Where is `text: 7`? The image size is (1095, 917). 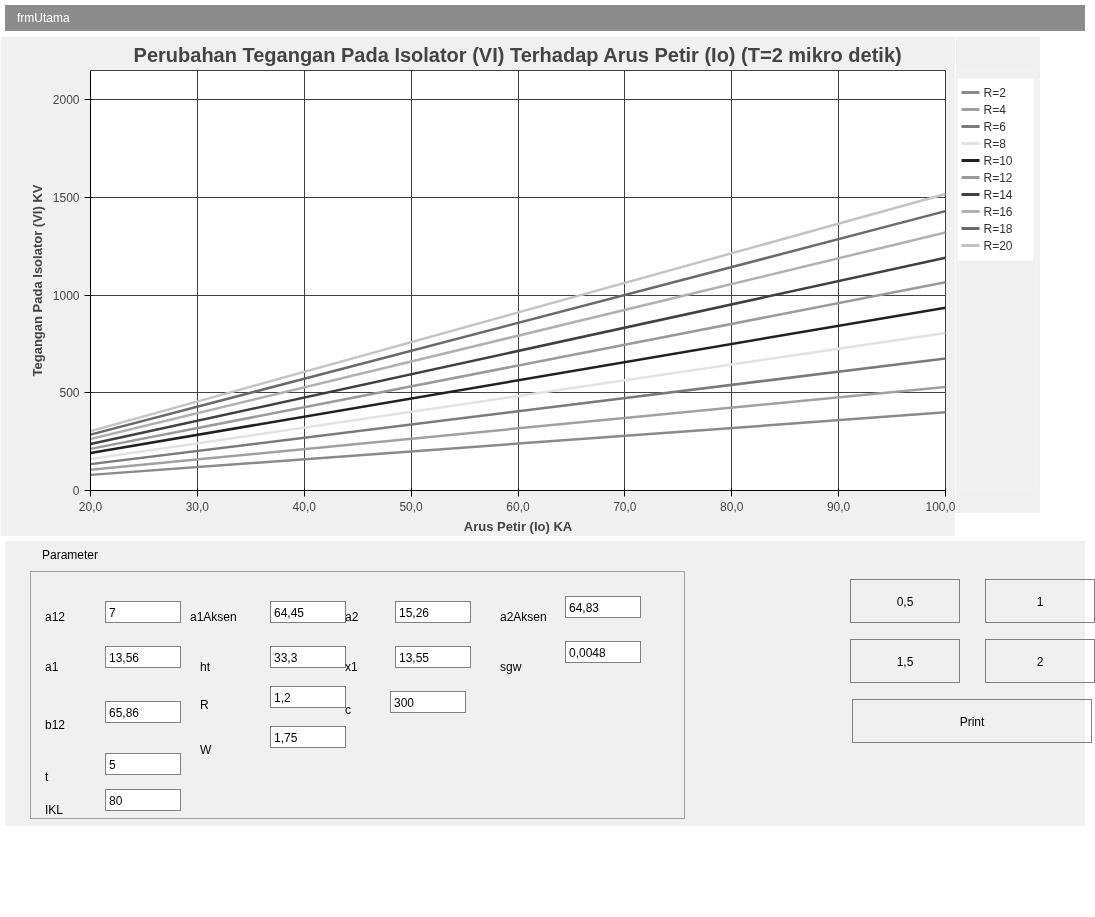
text: 7 is located at coordinates (143, 612).